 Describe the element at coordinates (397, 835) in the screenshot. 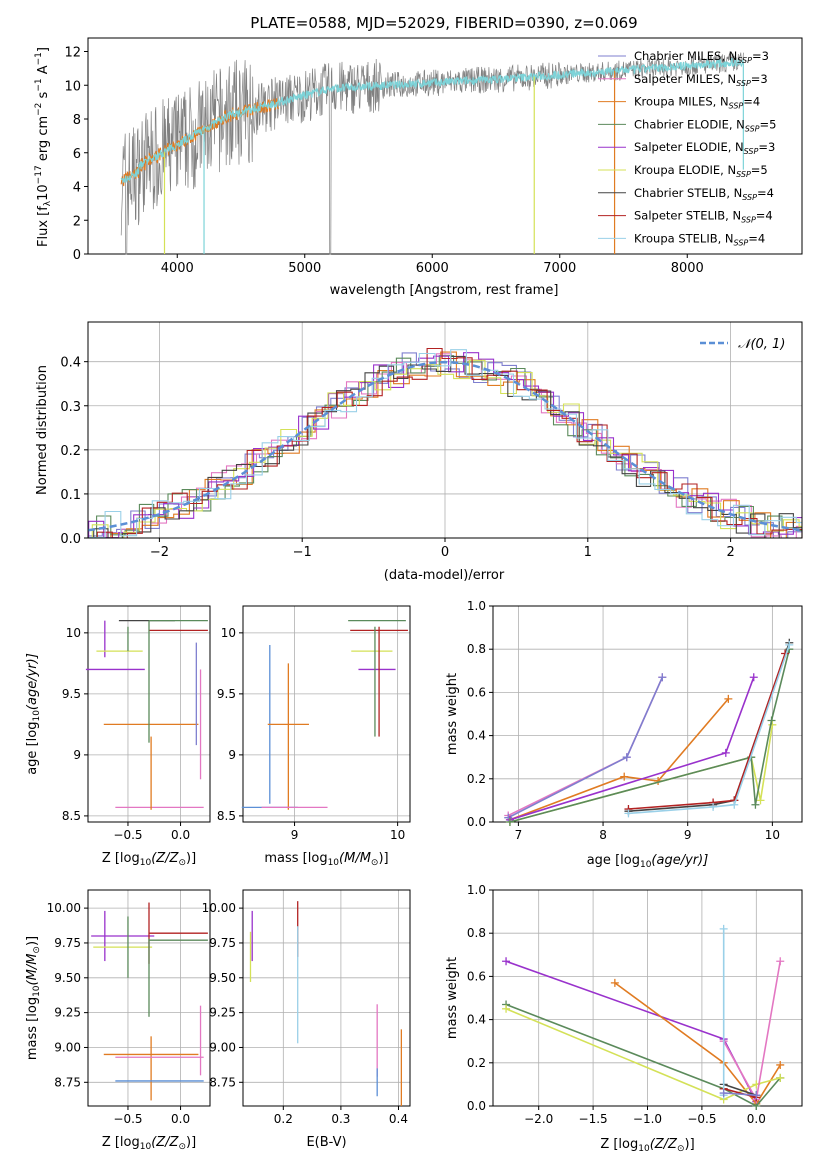

I see `x-tick-label: 10` at that location.